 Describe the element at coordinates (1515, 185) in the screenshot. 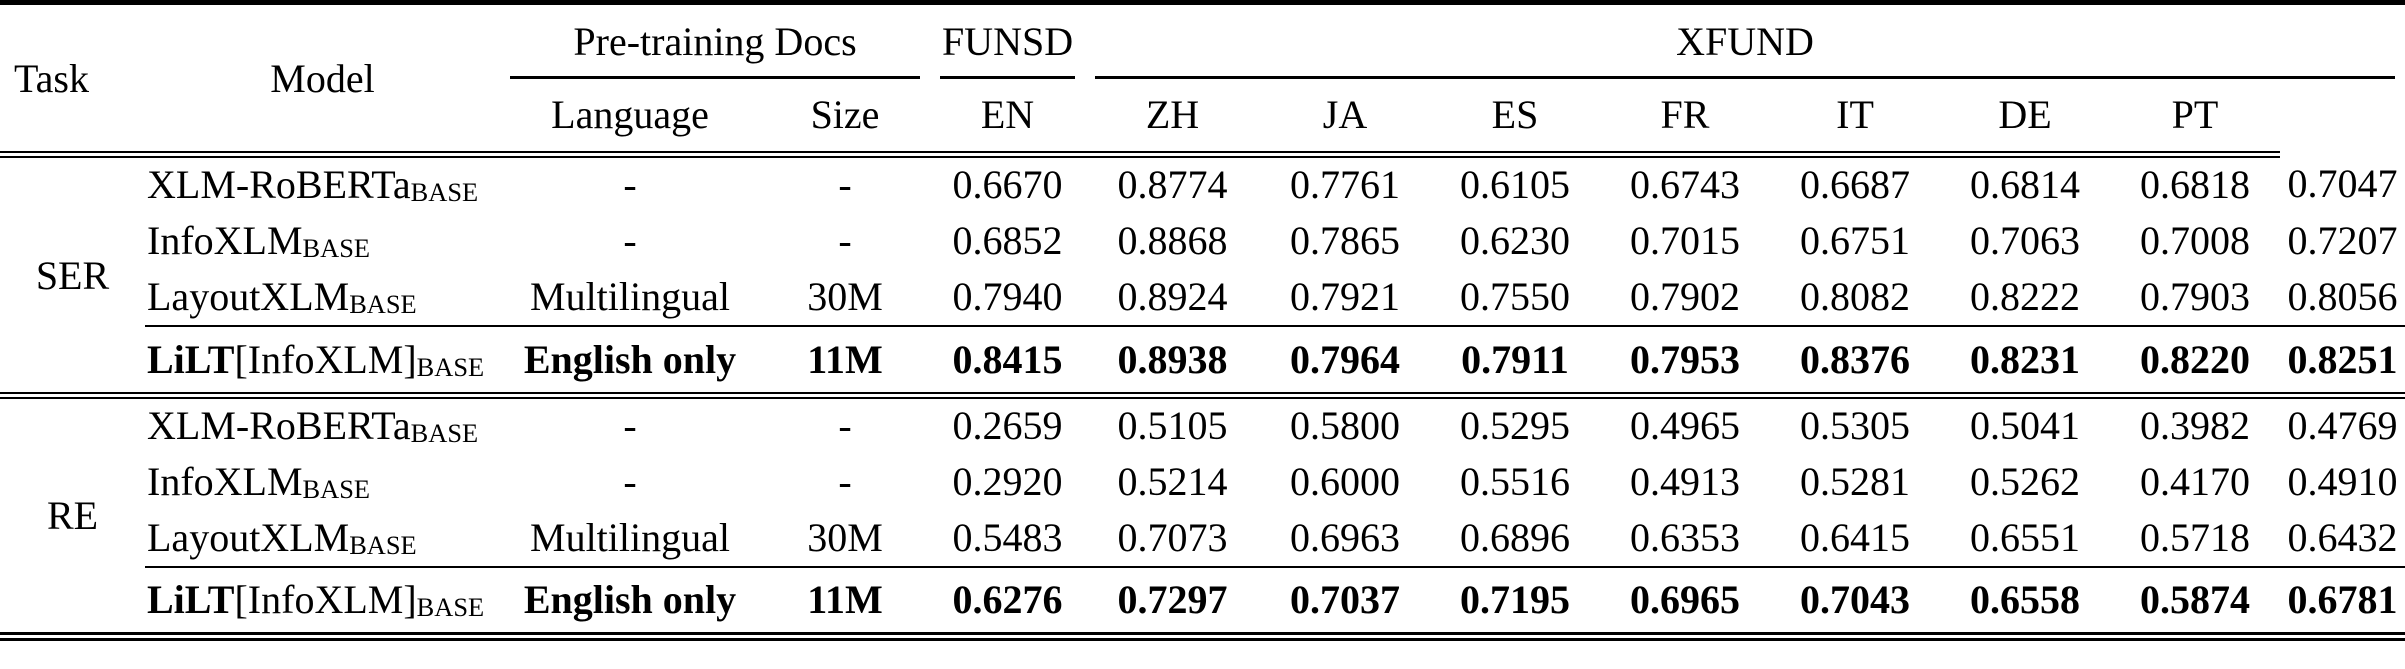

I see `score-cell-es: 0.6105` at that location.